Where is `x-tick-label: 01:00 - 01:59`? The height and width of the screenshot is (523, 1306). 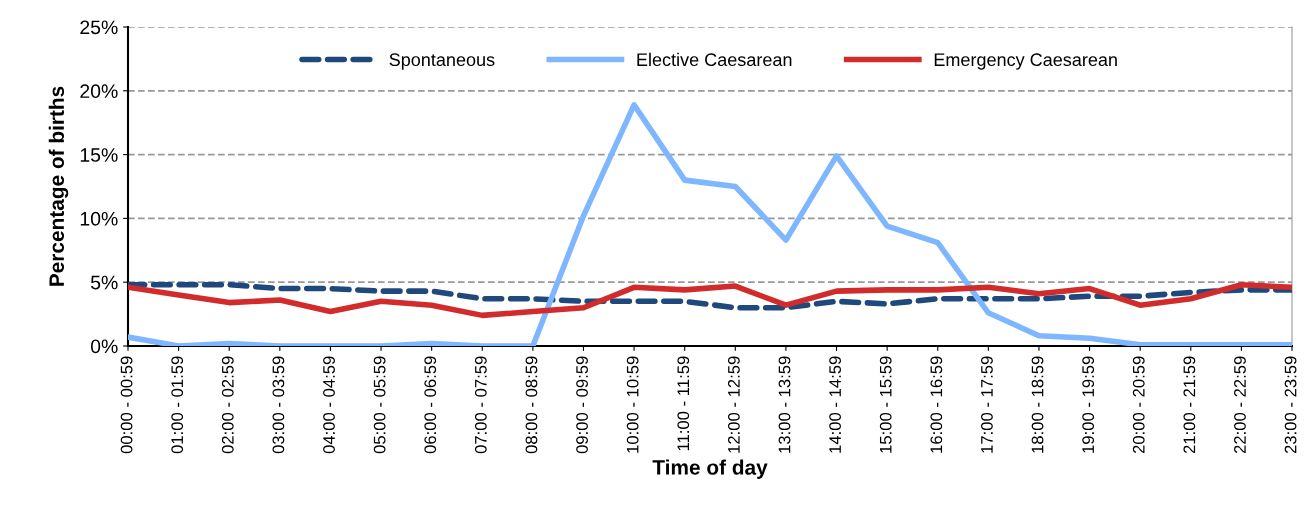 x-tick-label: 01:00 - 01:59 is located at coordinates (177, 405).